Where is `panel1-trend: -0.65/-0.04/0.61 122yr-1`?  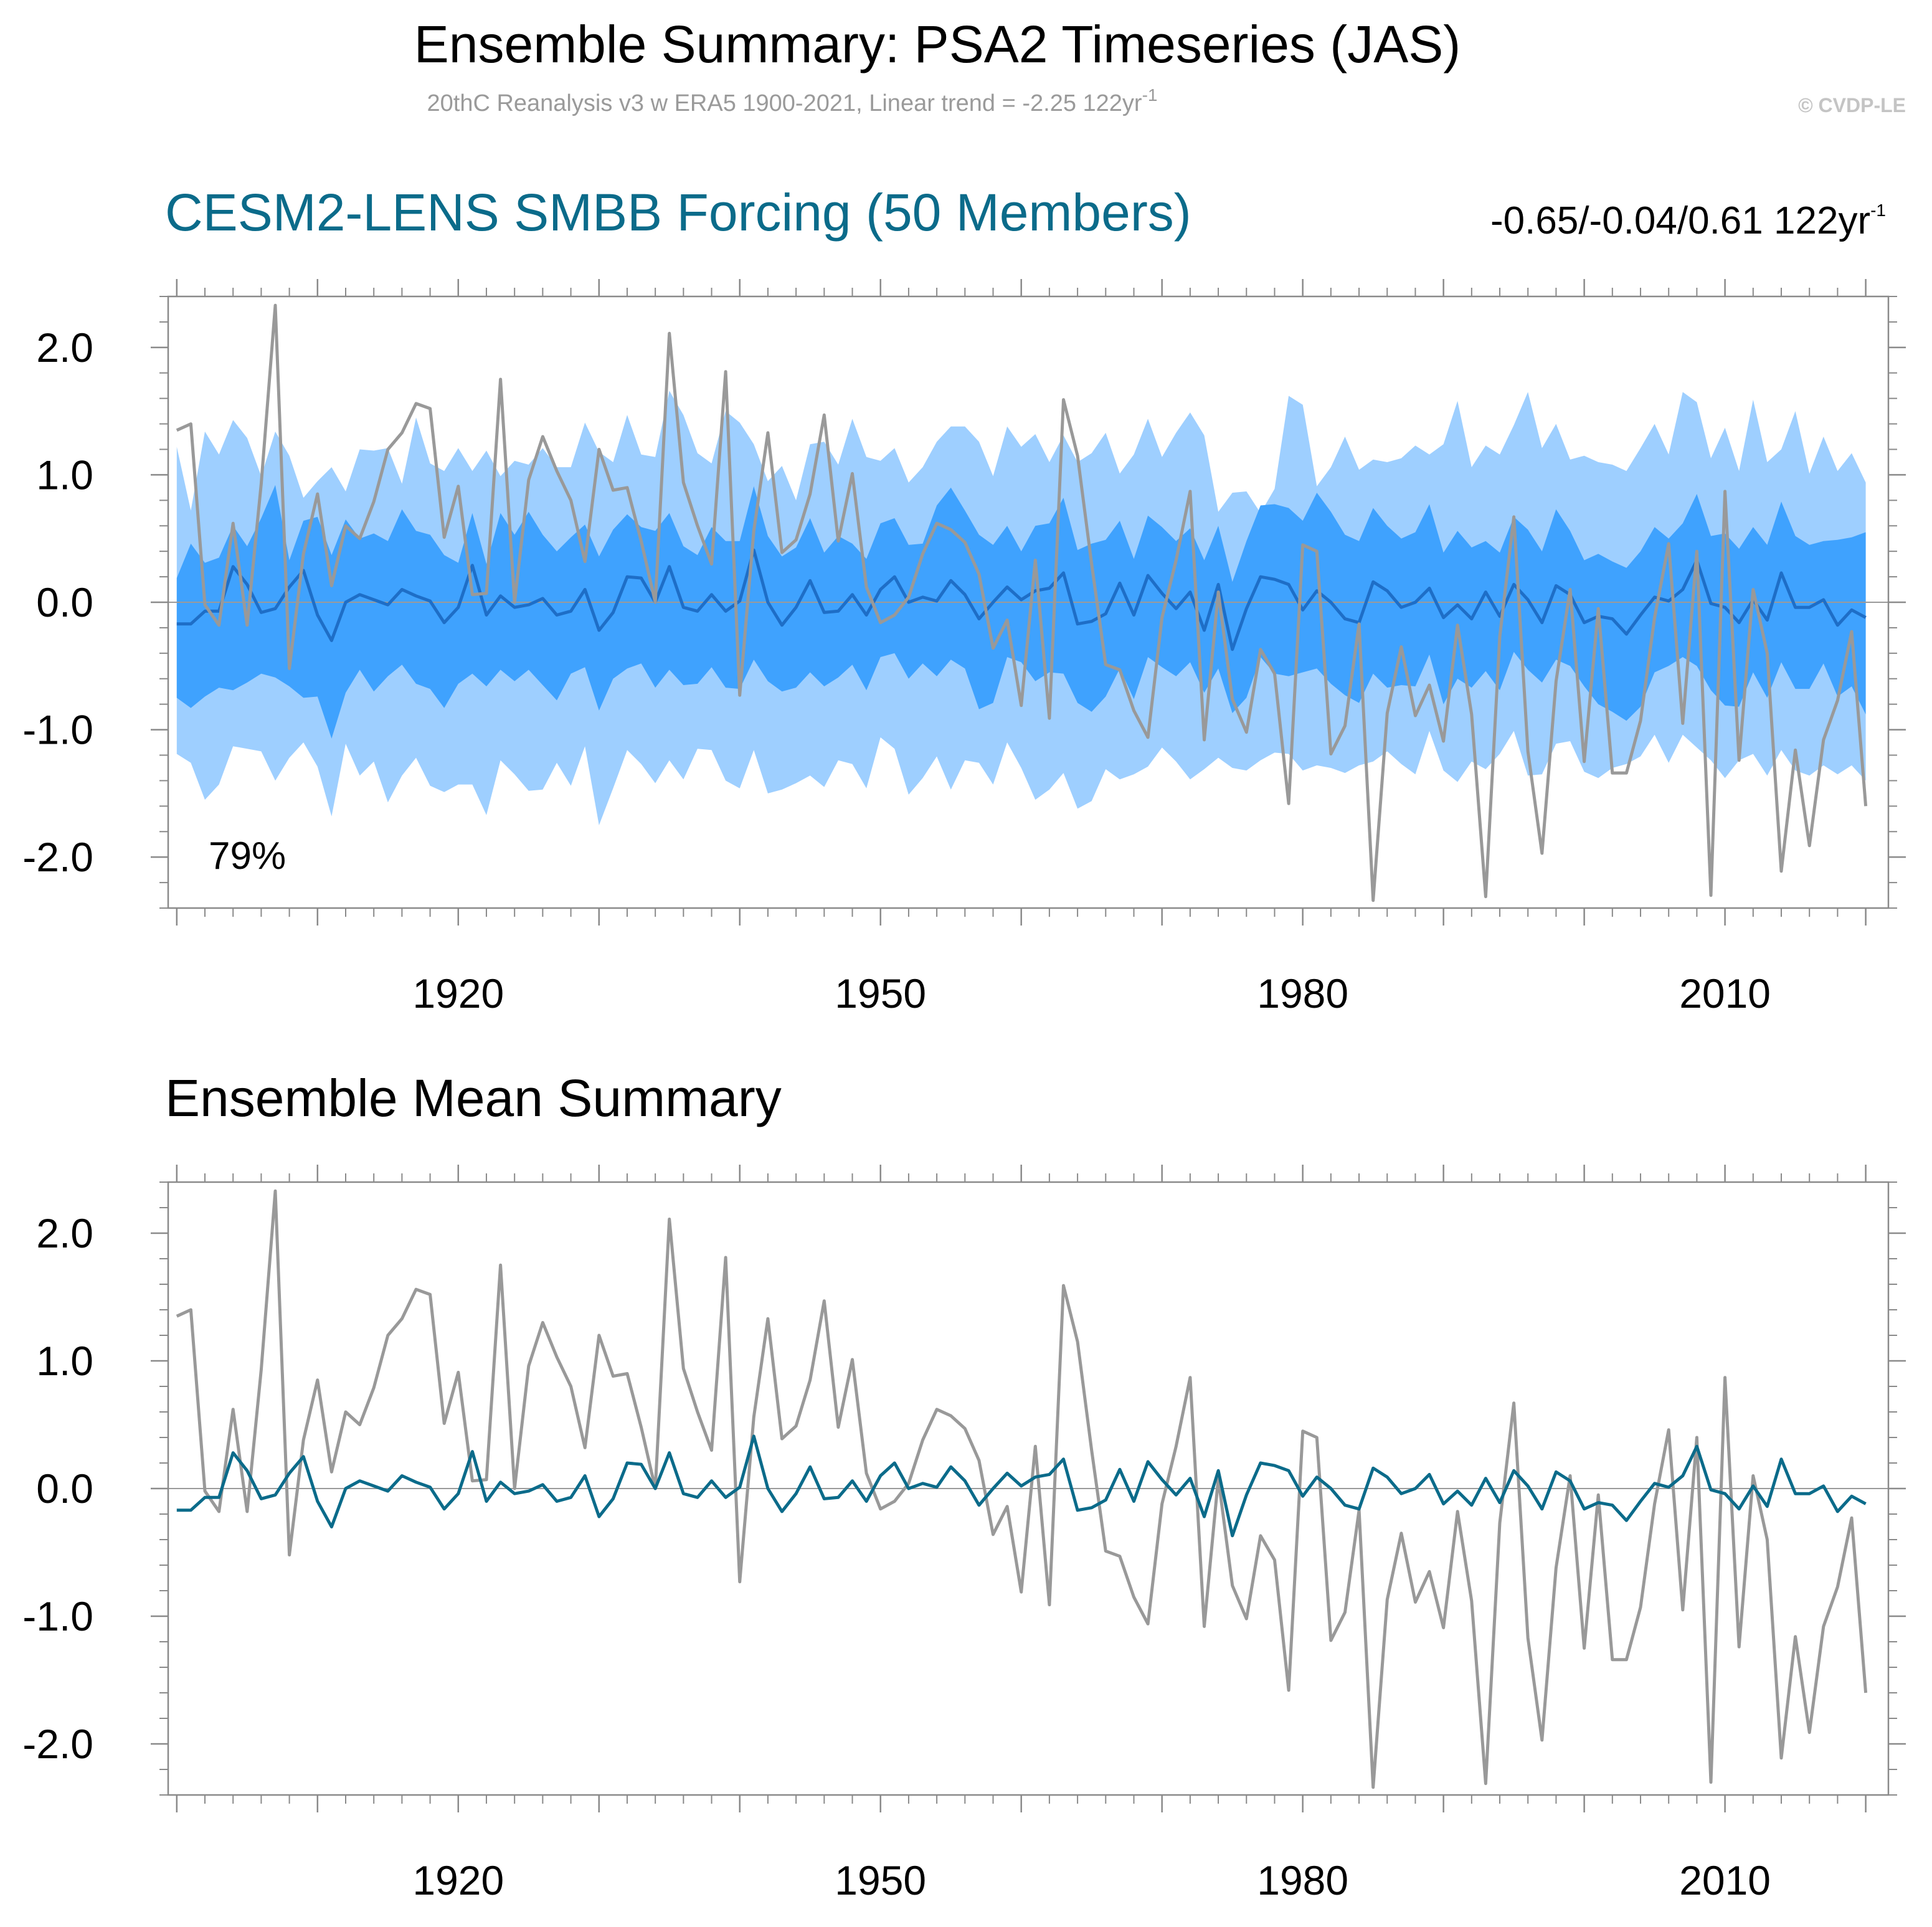
panel1-trend: -0.65/-0.04/0.61 122yr-1 is located at coordinates (1688, 220).